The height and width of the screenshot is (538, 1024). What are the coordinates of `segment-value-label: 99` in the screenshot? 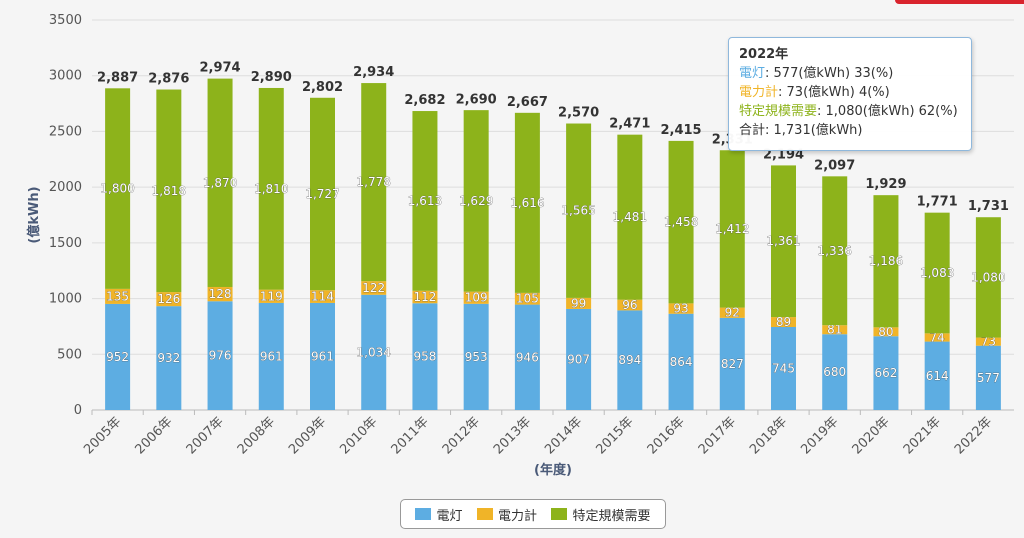 It's located at (578, 303).